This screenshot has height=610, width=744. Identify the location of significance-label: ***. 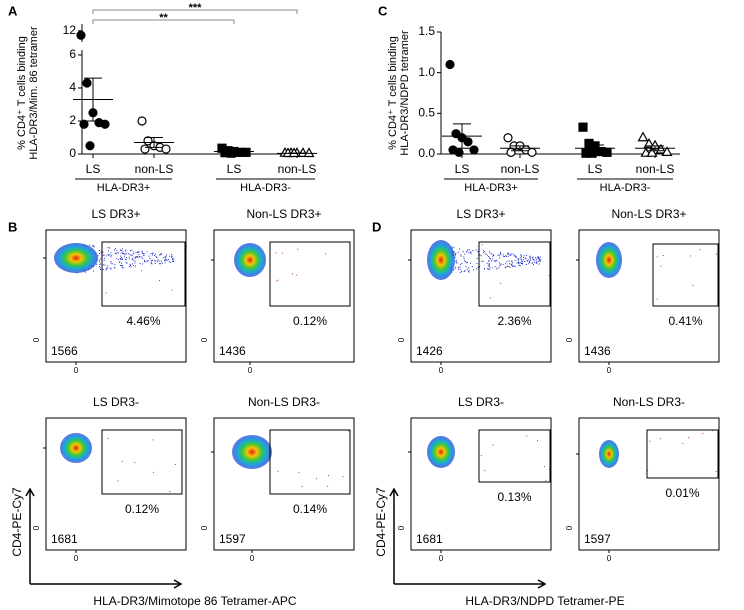
(196, 8).